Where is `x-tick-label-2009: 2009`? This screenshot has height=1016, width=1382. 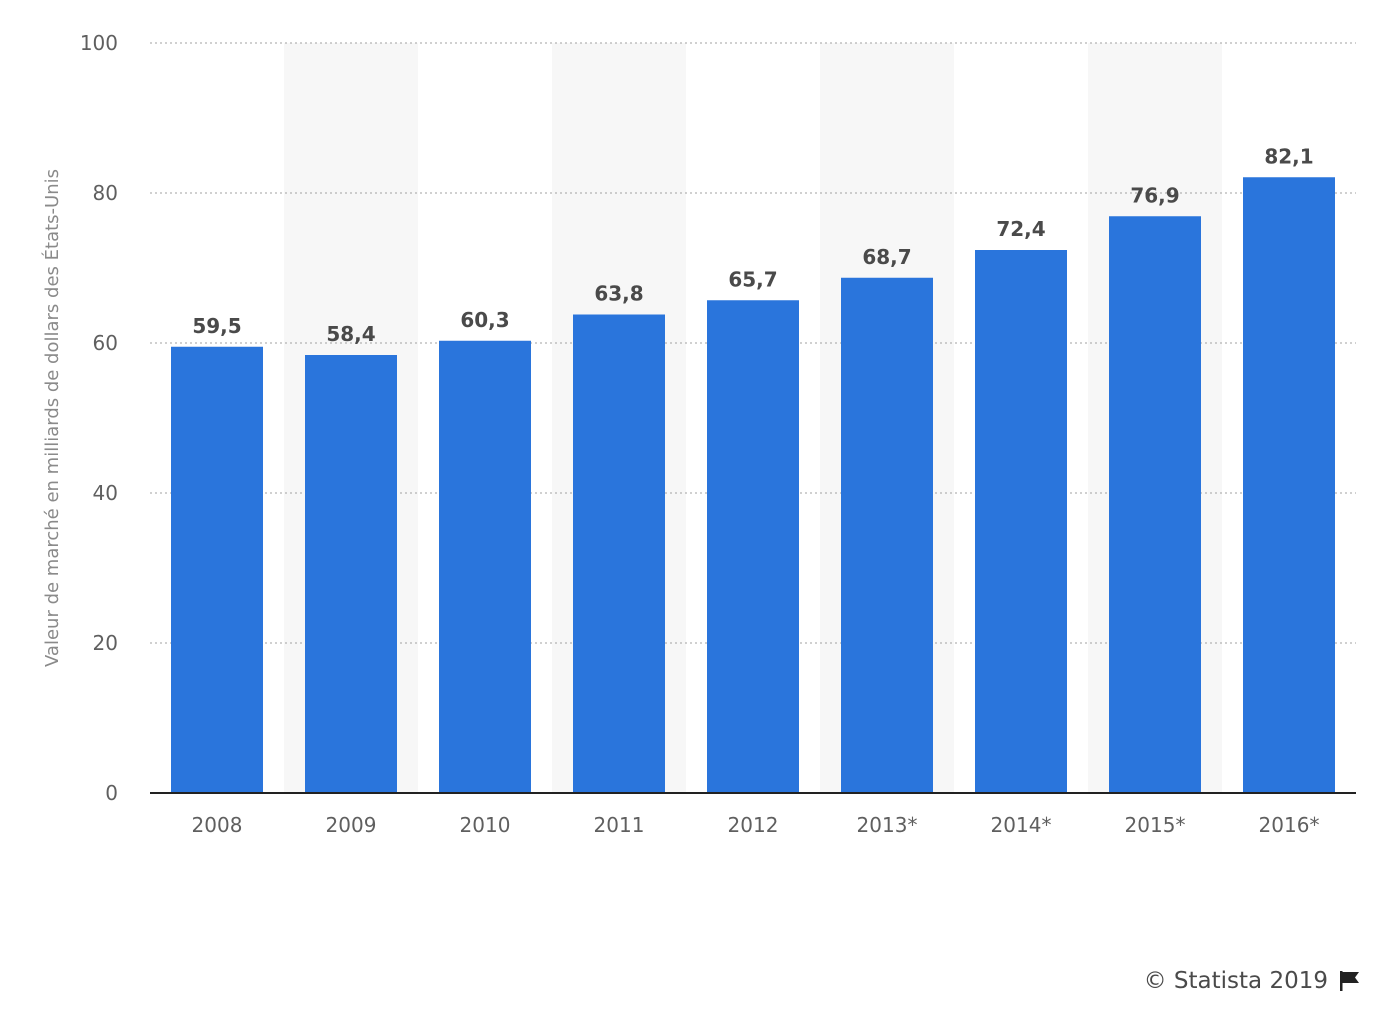 x-tick-label-2009: 2009 is located at coordinates (351, 825).